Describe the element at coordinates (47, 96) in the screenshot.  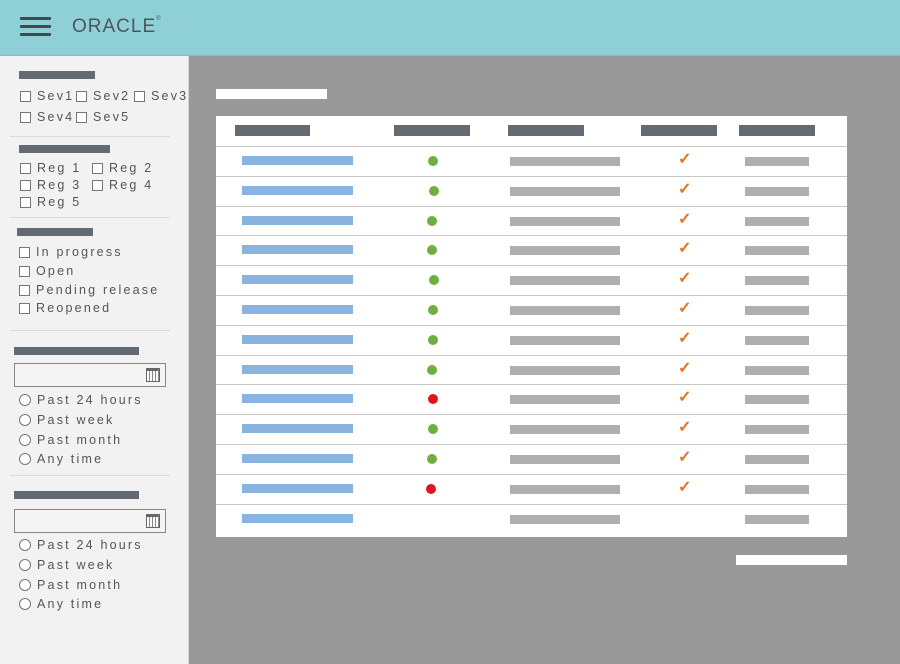
I see `checkbox-sev1: Sev1` at that location.